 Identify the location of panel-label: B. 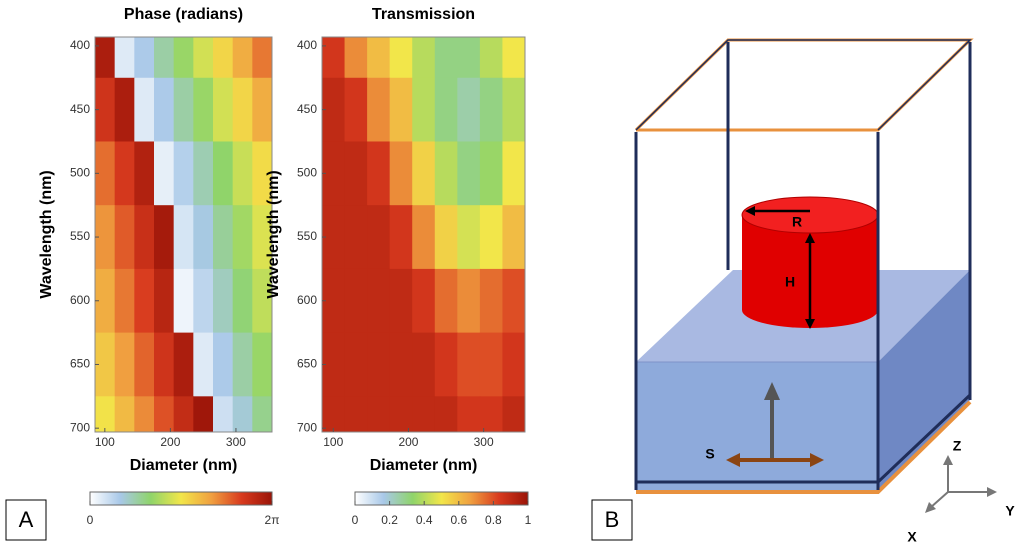
(612, 519).